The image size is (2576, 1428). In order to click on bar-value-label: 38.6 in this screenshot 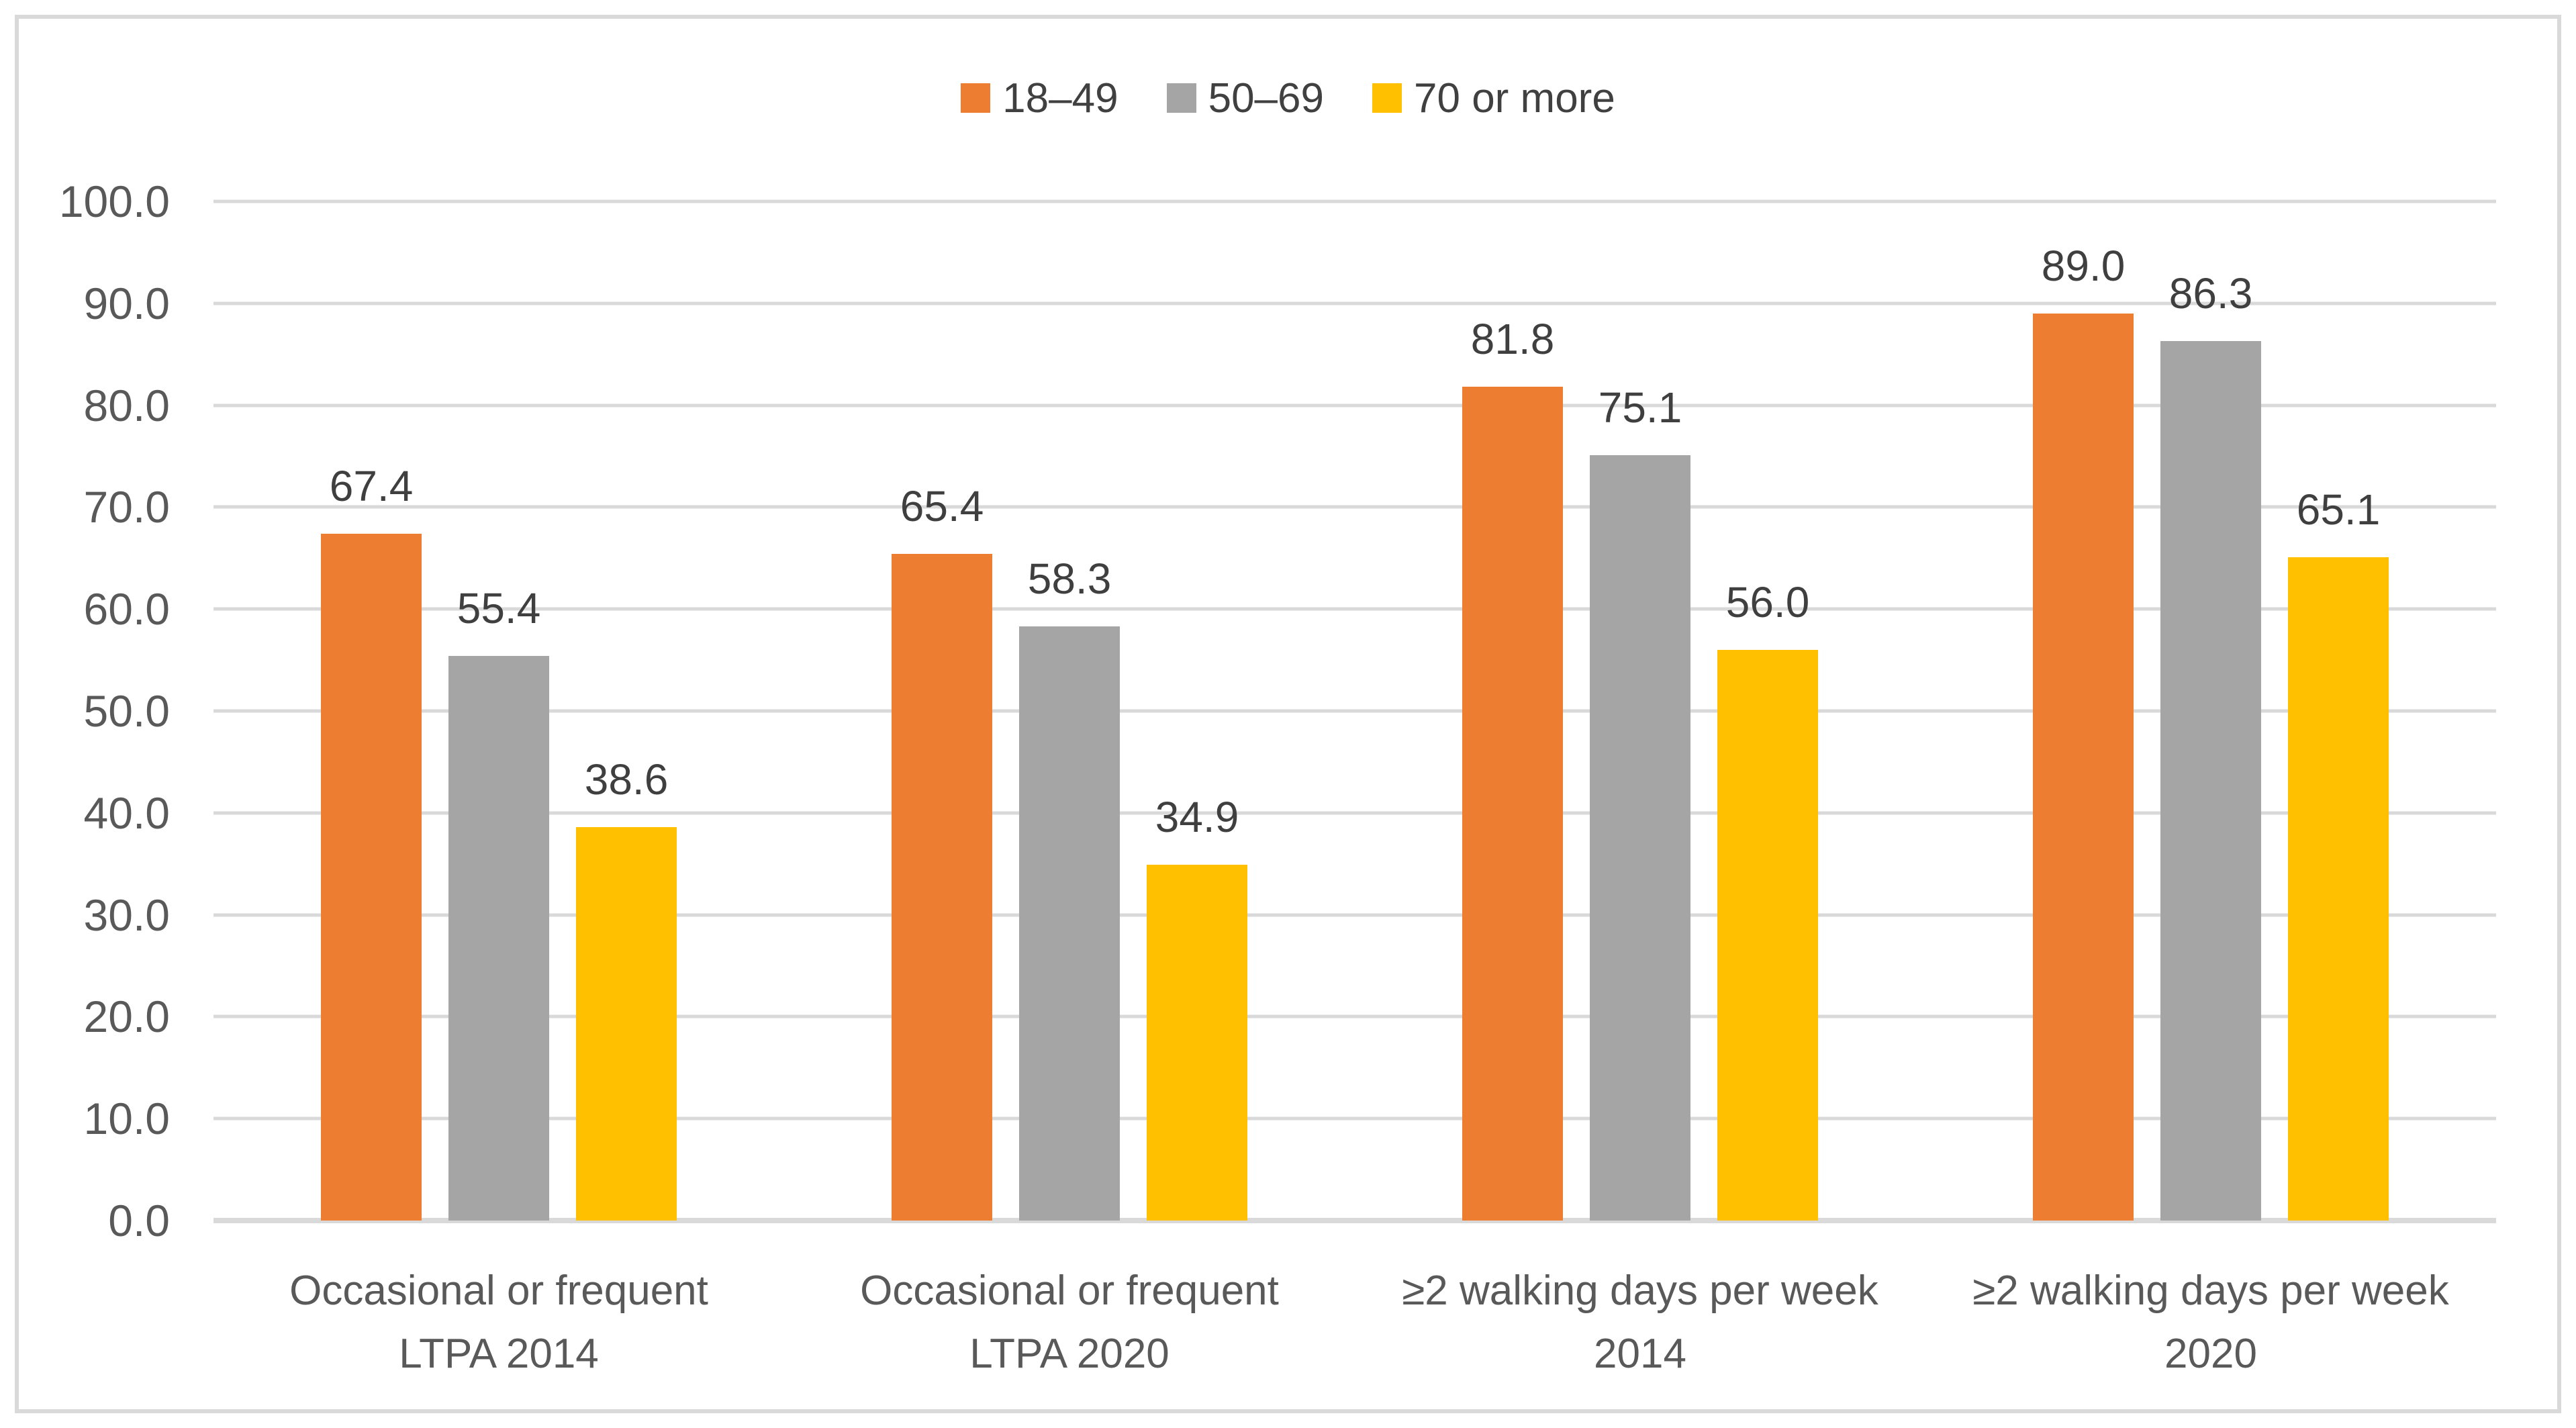, I will do `click(626, 779)`.